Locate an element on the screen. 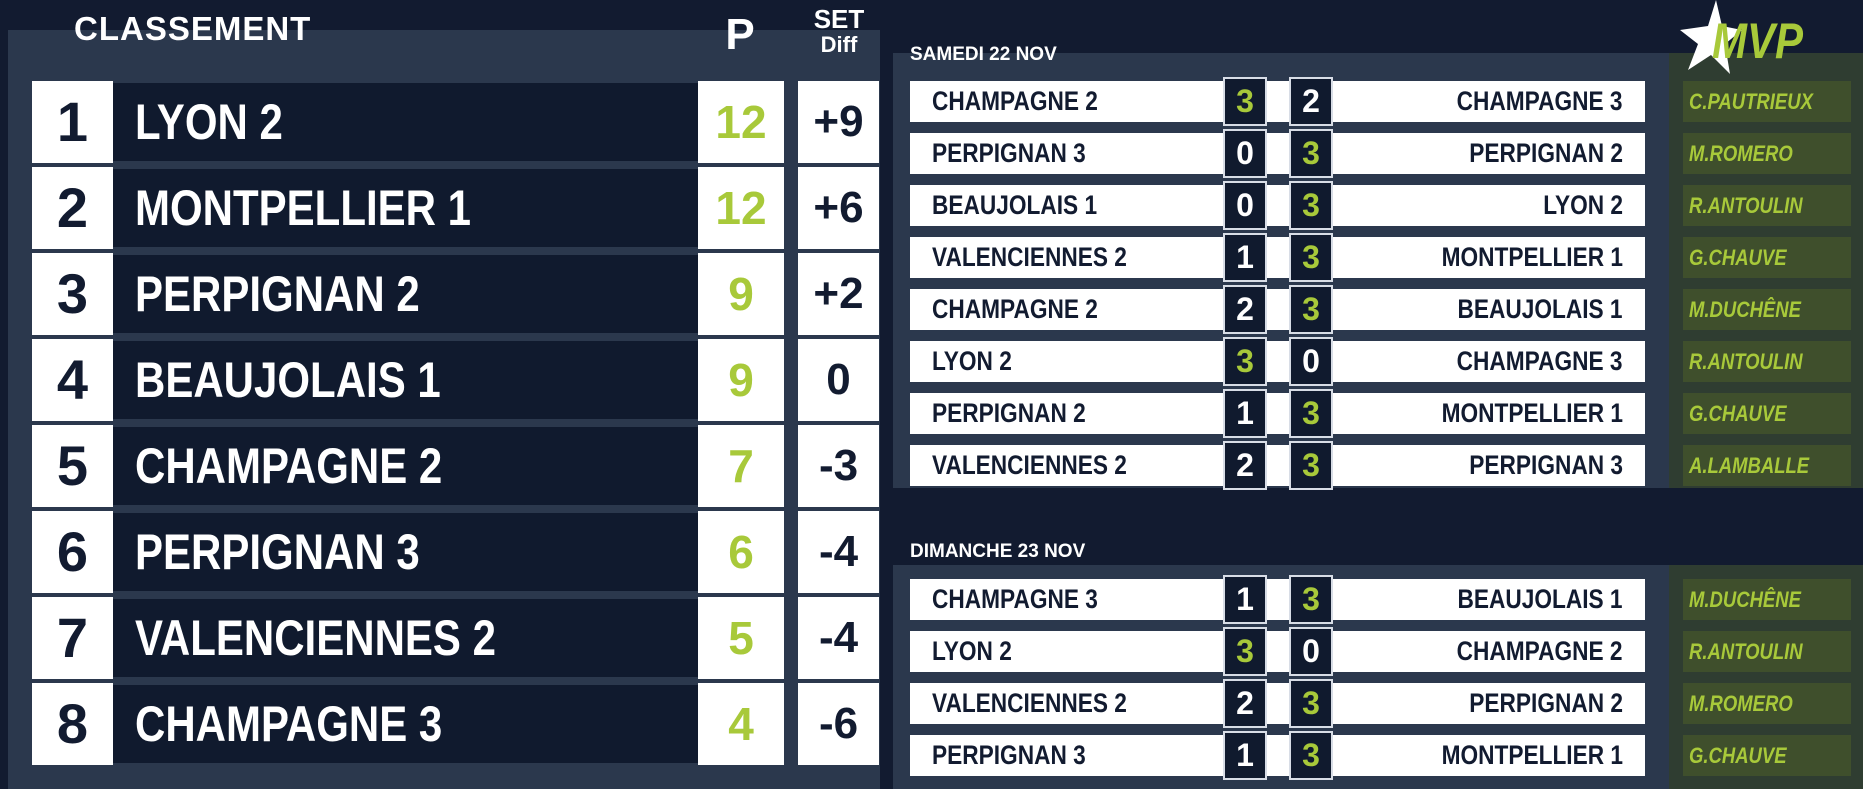  rank: 8 is located at coordinates (72, 724).